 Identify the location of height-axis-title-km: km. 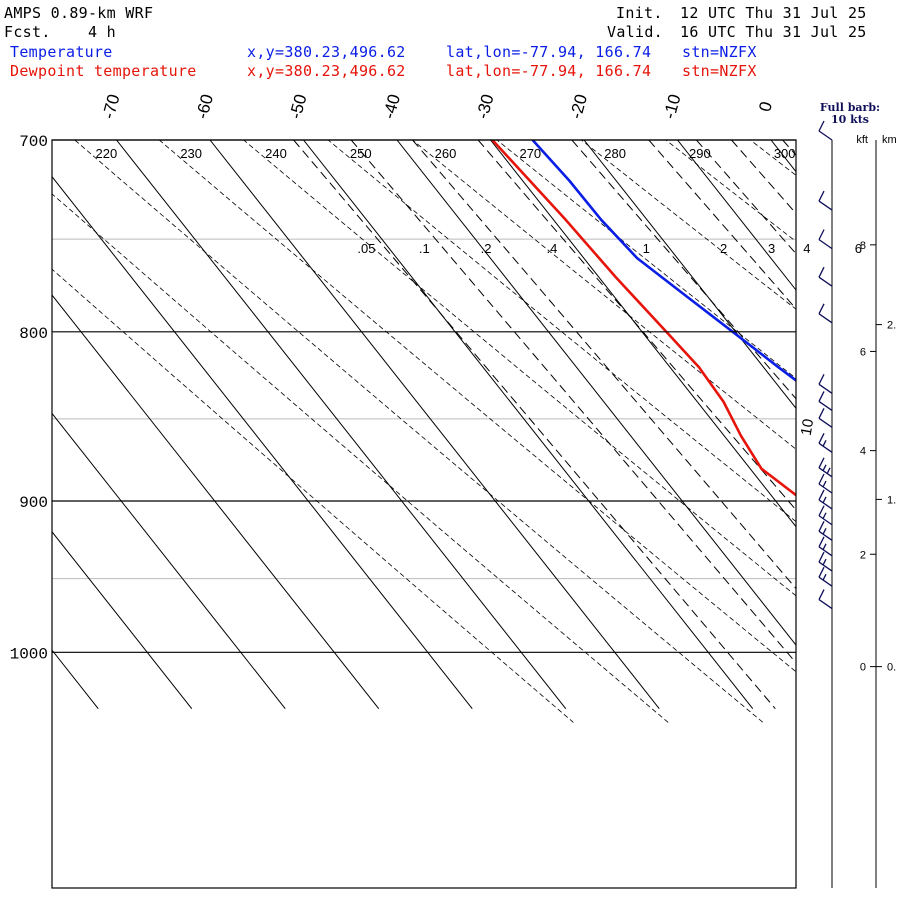
(889, 140).